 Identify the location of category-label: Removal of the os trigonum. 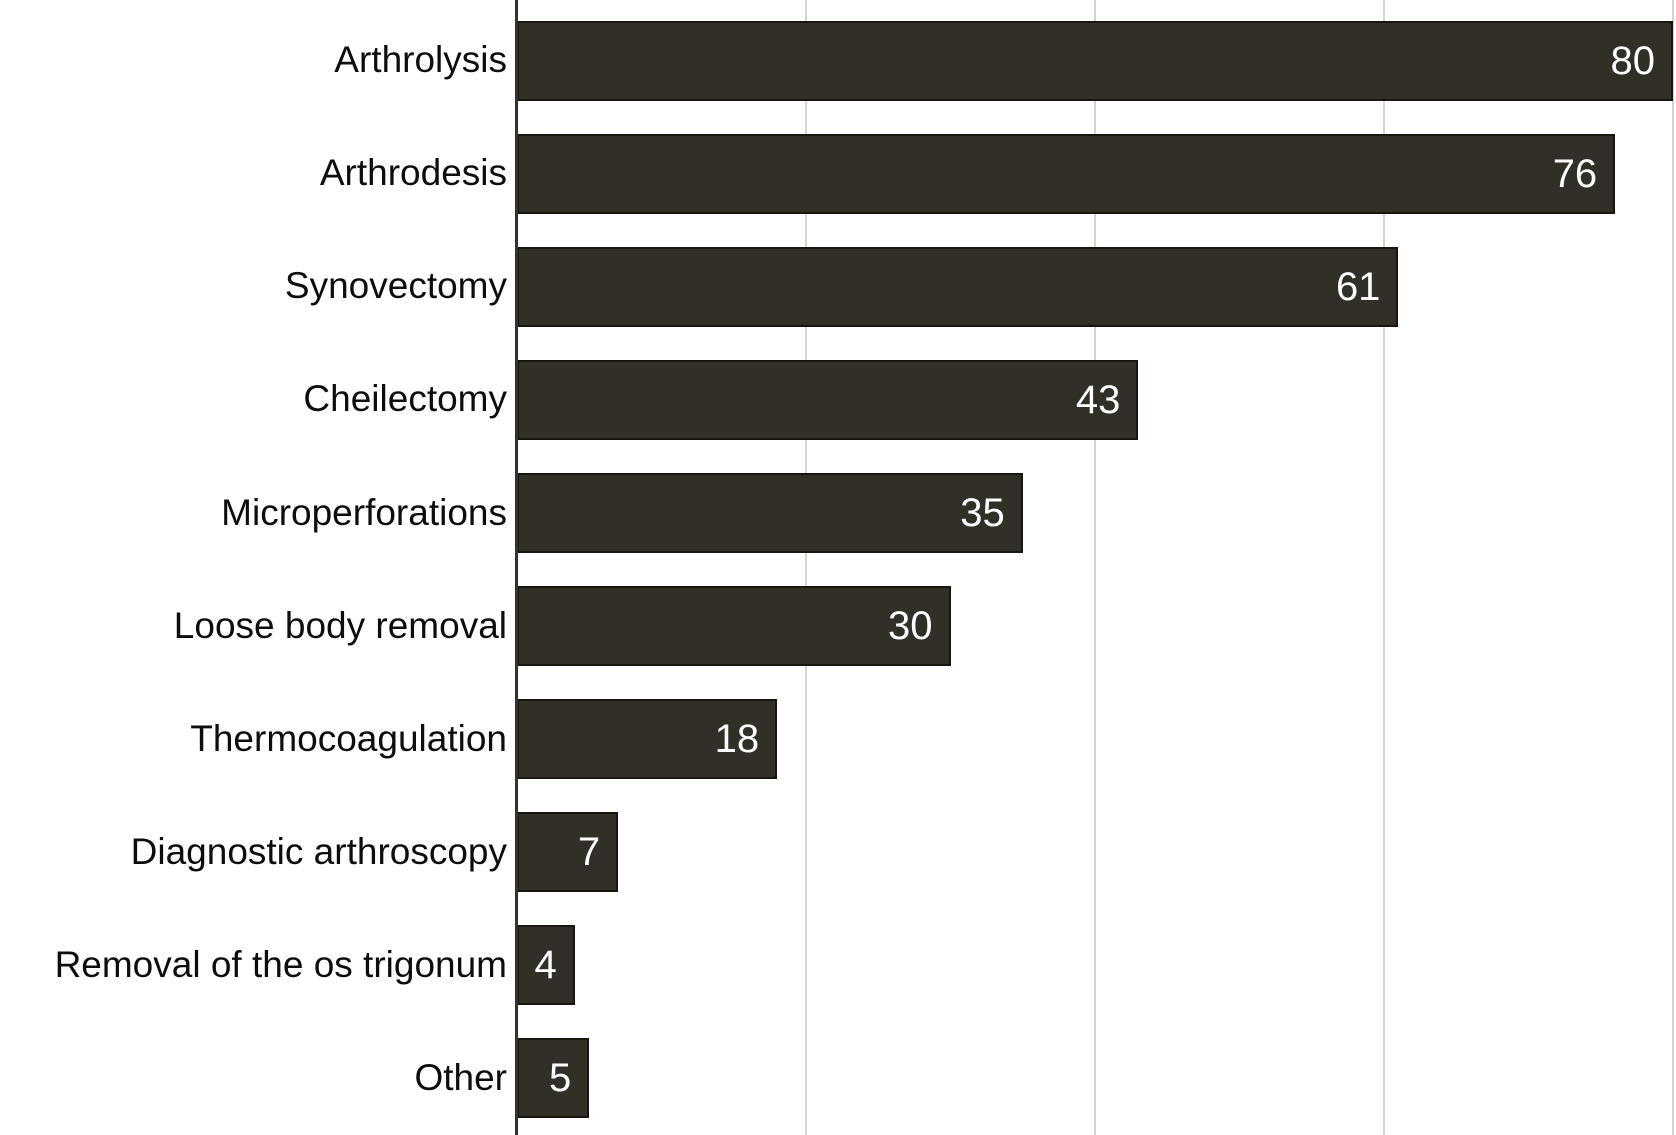
(280, 964).